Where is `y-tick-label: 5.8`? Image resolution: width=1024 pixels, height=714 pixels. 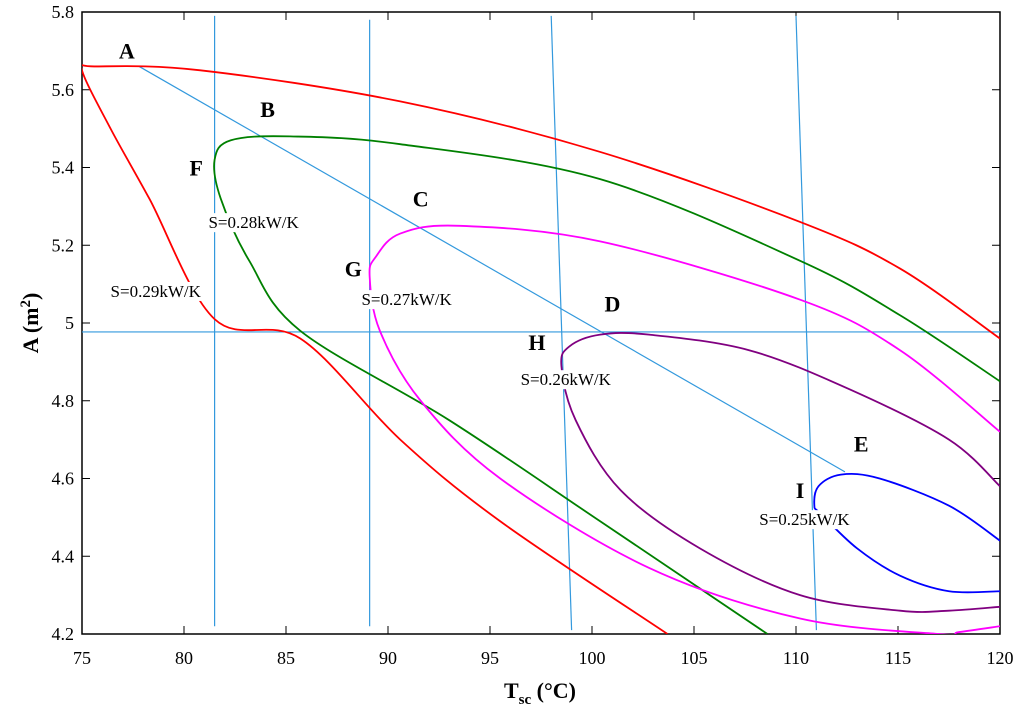
y-tick-label: 5.8 is located at coordinates (63, 12).